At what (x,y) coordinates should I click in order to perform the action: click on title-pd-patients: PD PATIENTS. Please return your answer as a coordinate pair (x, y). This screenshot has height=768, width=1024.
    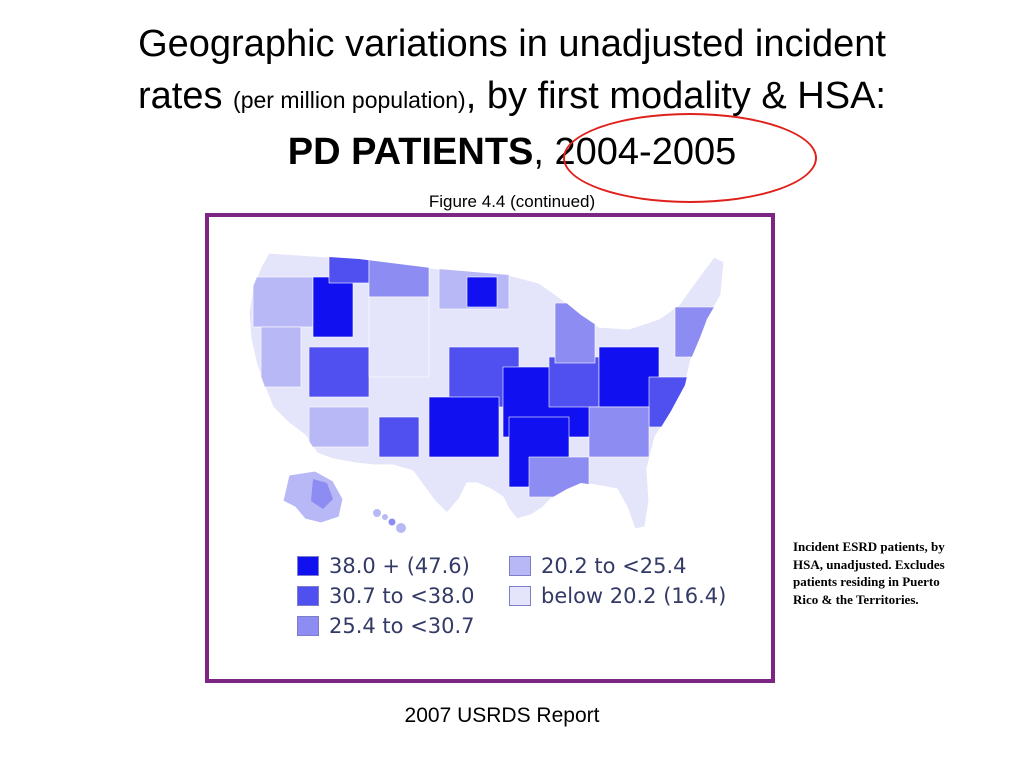
    Looking at the image, I should click on (410, 152).